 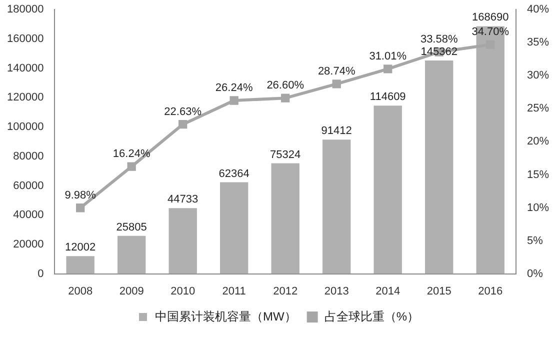 I want to click on data-label: 91412, so click(x=336, y=131).